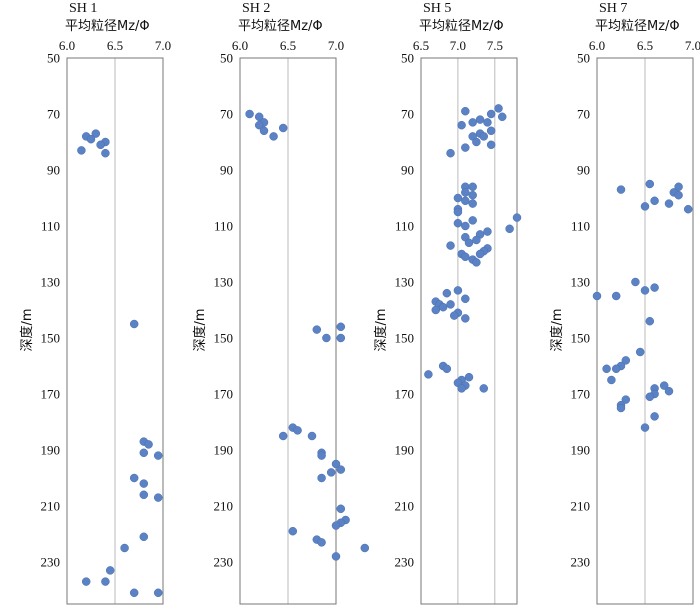  I want to click on y-axis-label: 深度/m, so click(381, 329).